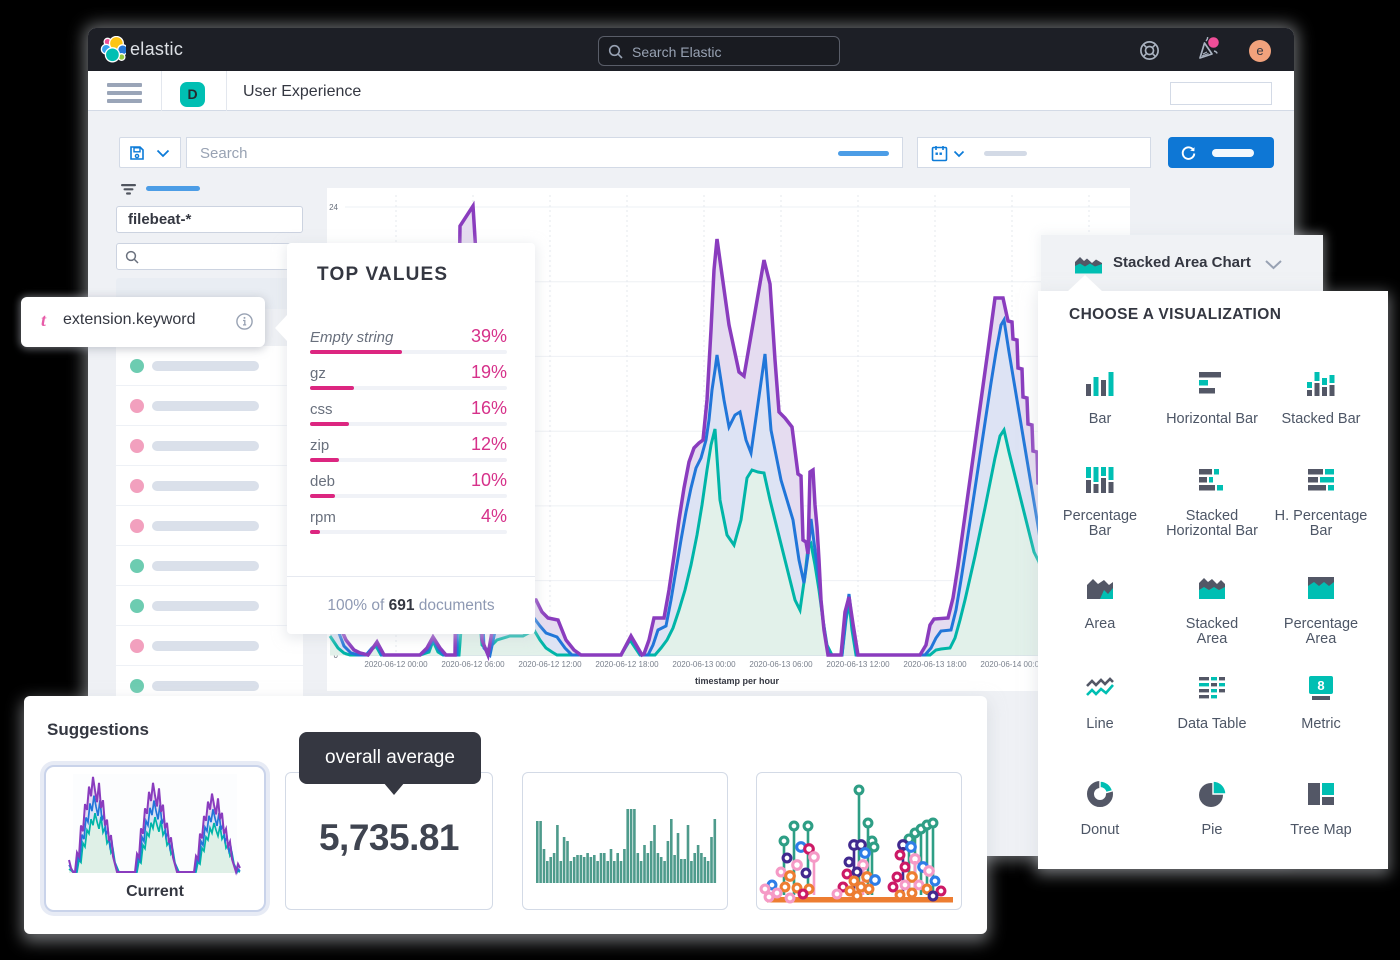  I want to click on svg-text: 2020-06-14 00:00, so click(1012, 664).